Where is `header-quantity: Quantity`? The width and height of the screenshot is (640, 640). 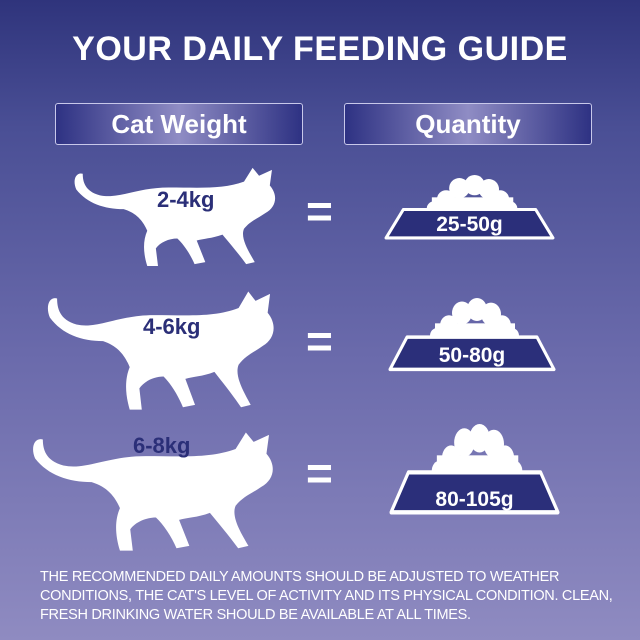
header-quantity: Quantity is located at coordinates (468, 124).